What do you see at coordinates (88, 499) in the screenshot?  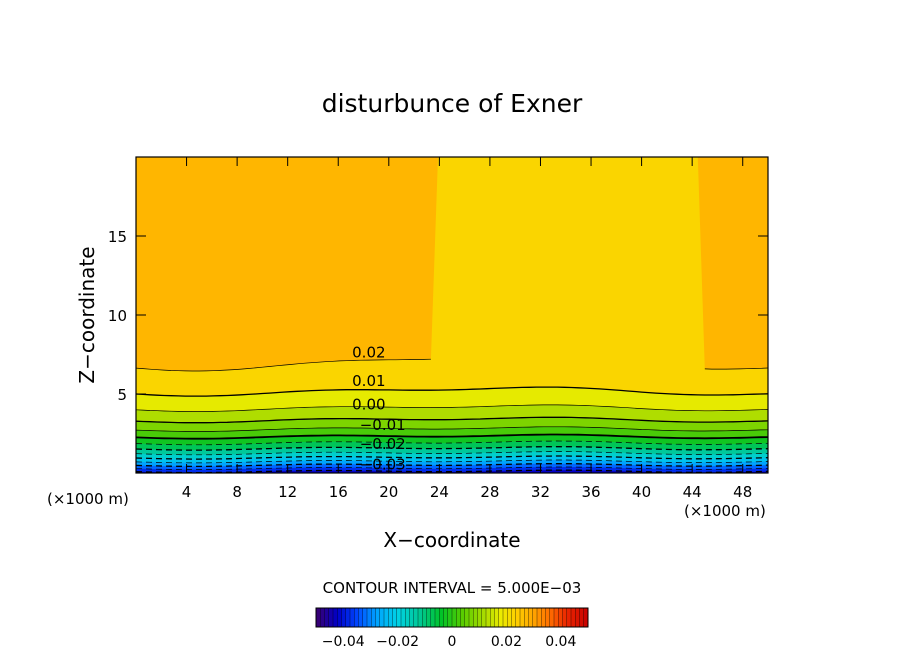 I see `x-unit-left: (×1000 m)` at bounding box center [88, 499].